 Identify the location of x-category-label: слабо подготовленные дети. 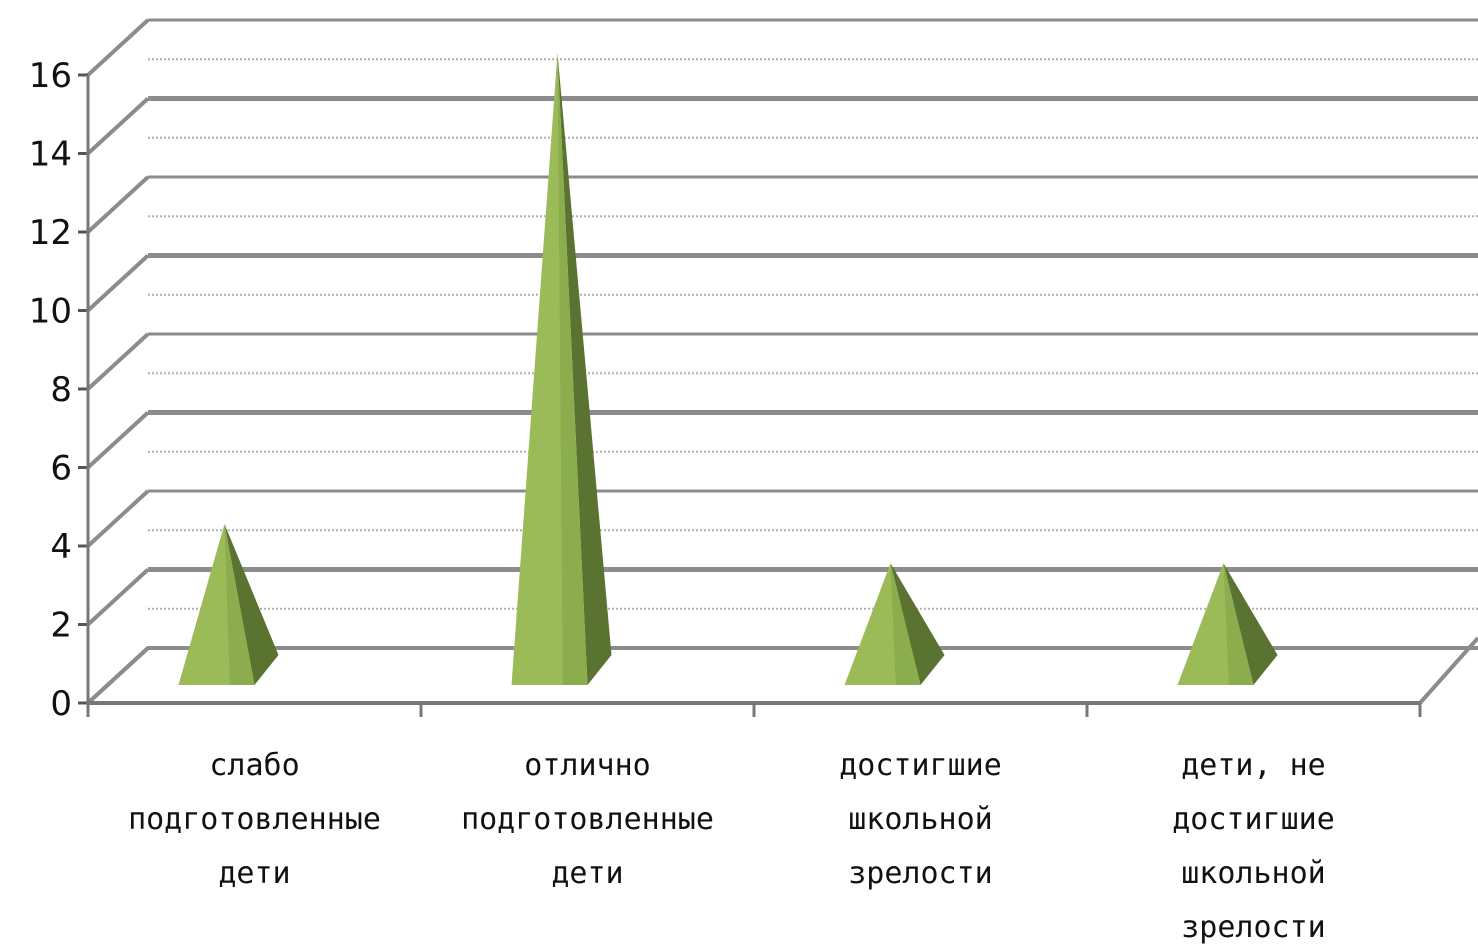
(254, 819).